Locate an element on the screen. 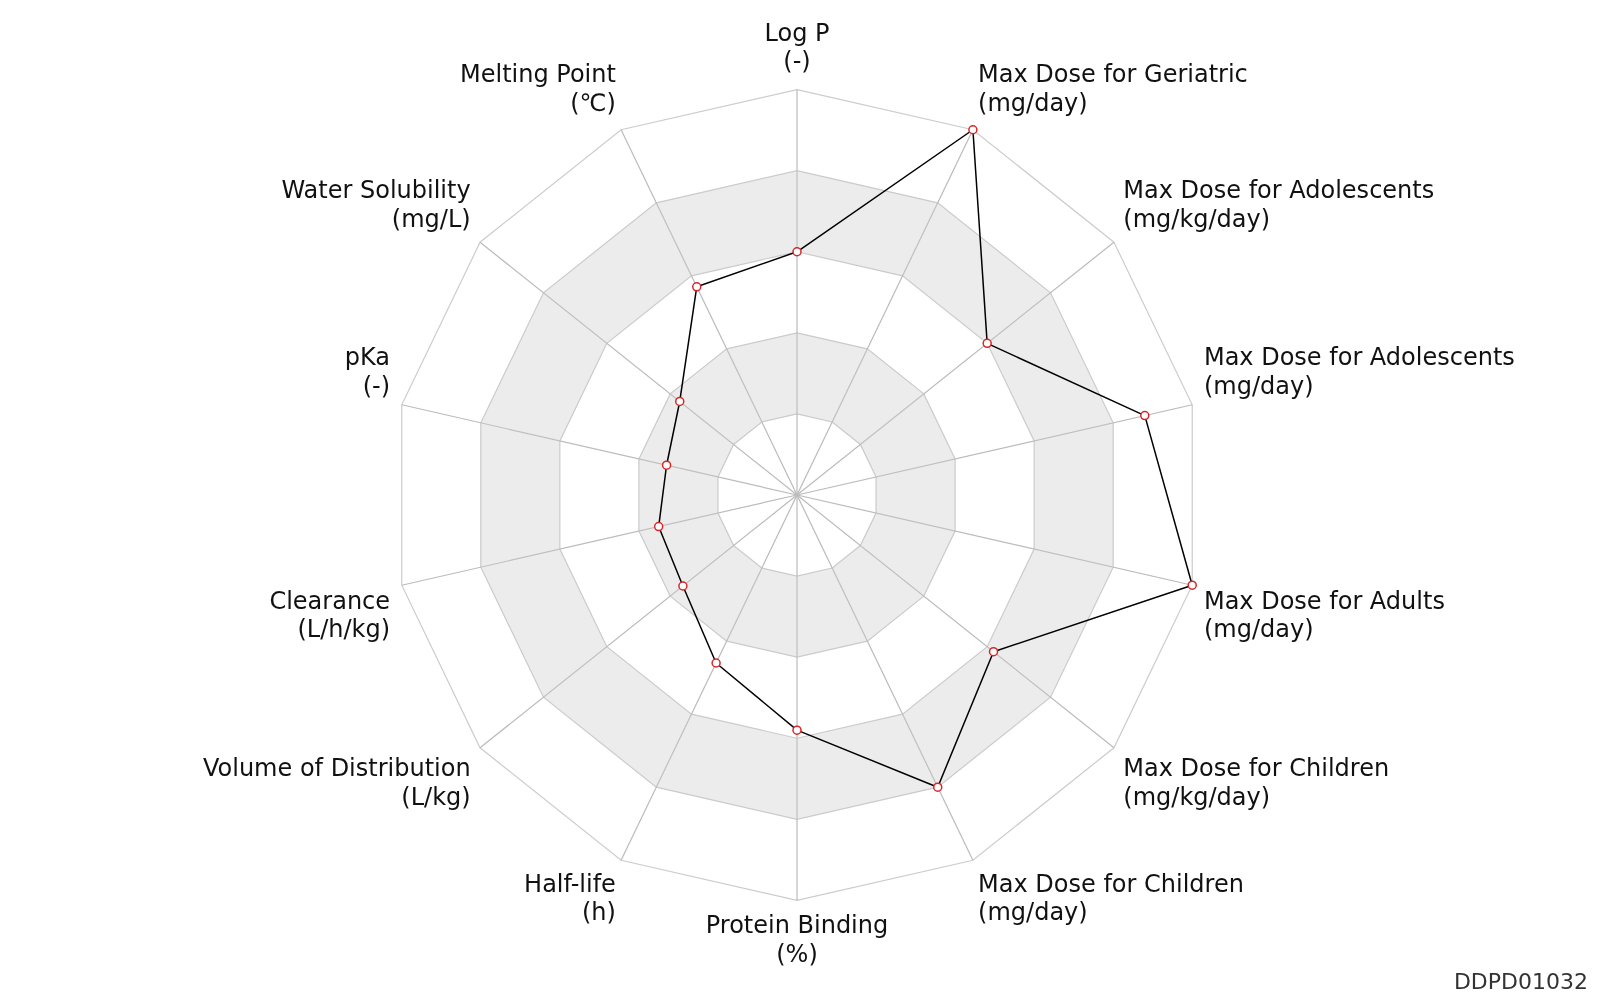 This screenshot has height=1000, width=1600. spoke-label: Max Dose for Children (mg/day) is located at coordinates (1111, 898).